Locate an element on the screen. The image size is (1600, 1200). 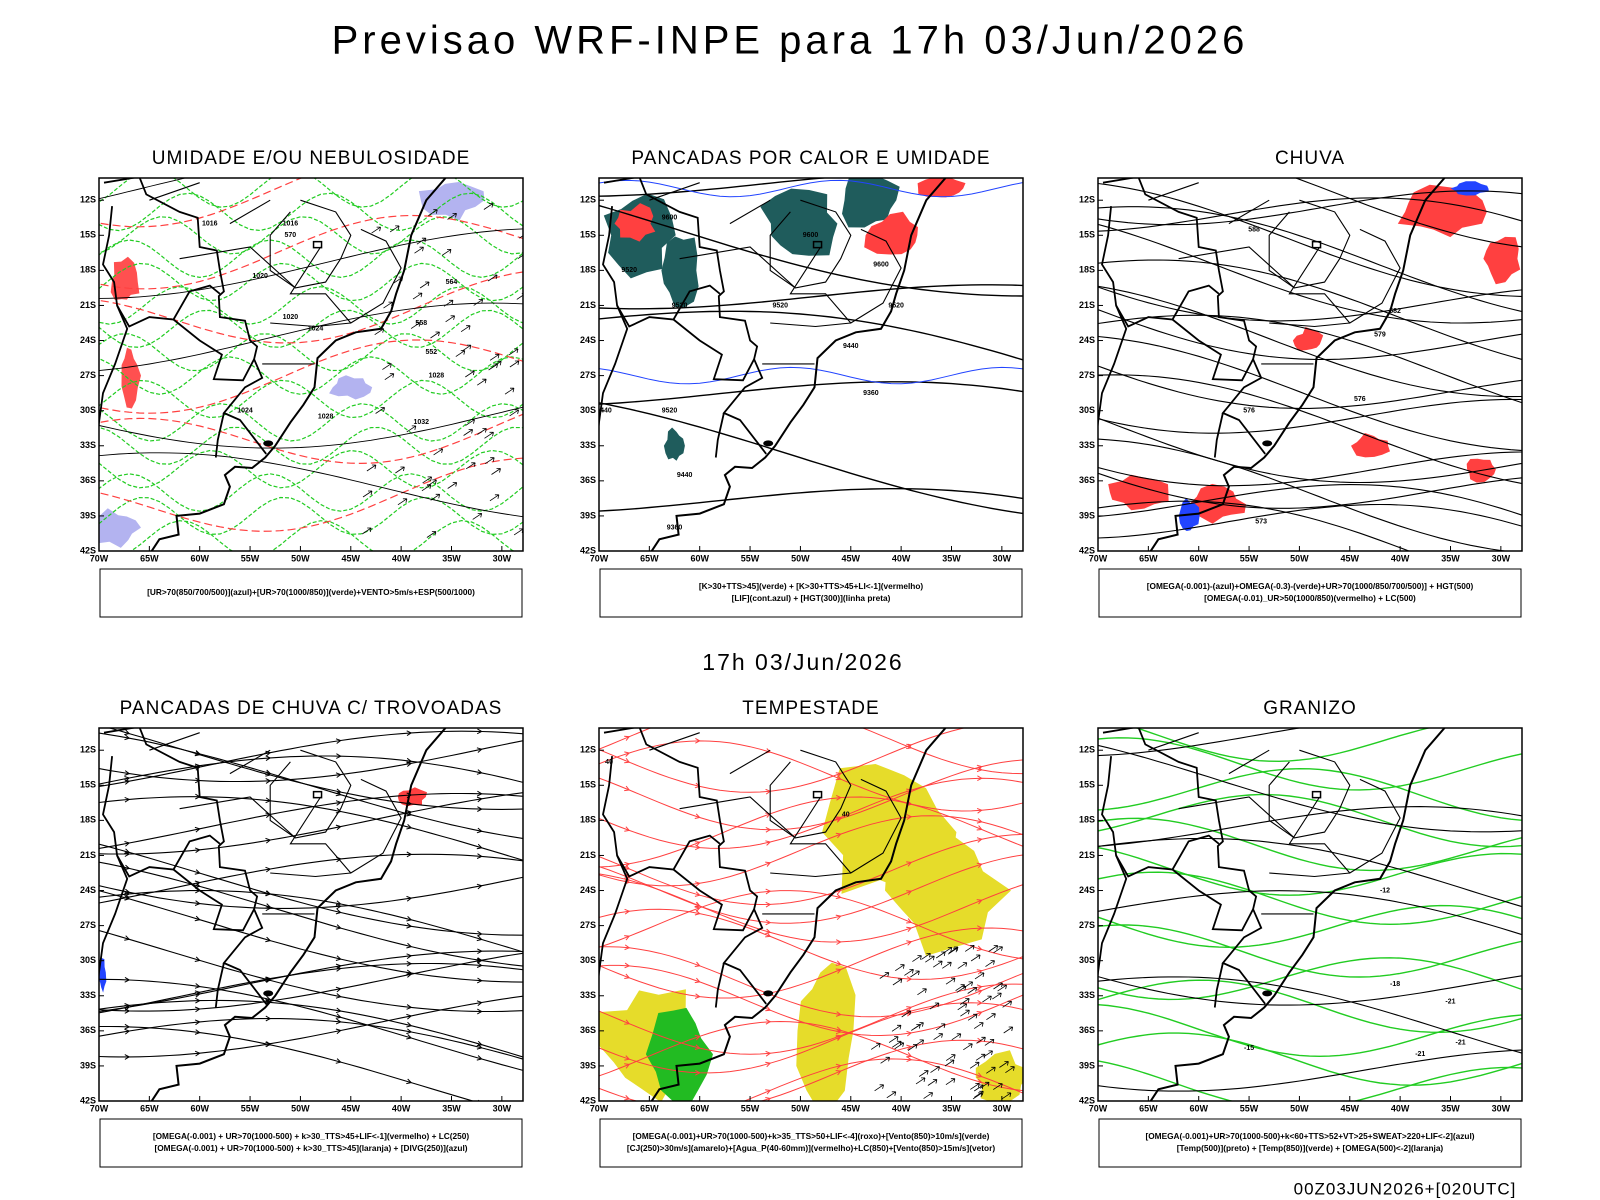
contour-label: 9520 is located at coordinates (896, 305).